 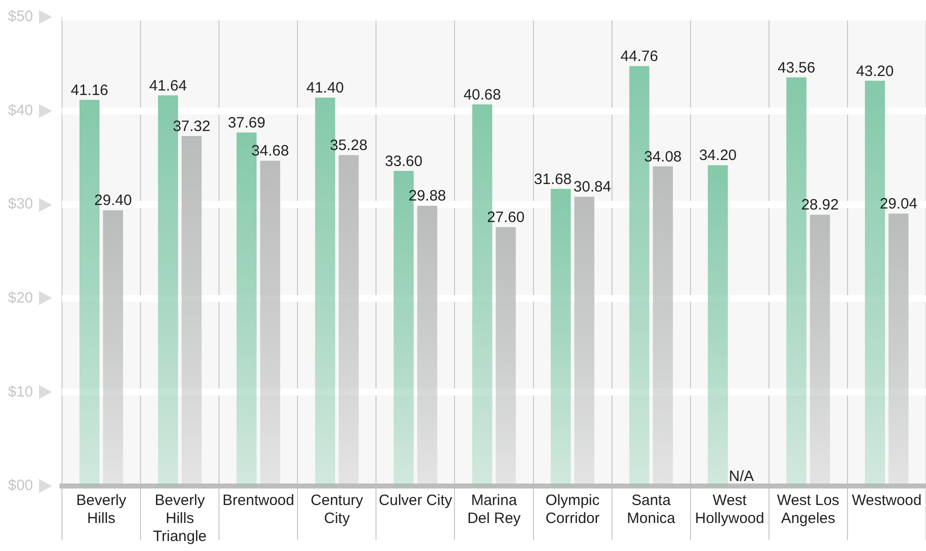 What do you see at coordinates (875, 71) in the screenshot?
I see `data-label: 43.20` at bounding box center [875, 71].